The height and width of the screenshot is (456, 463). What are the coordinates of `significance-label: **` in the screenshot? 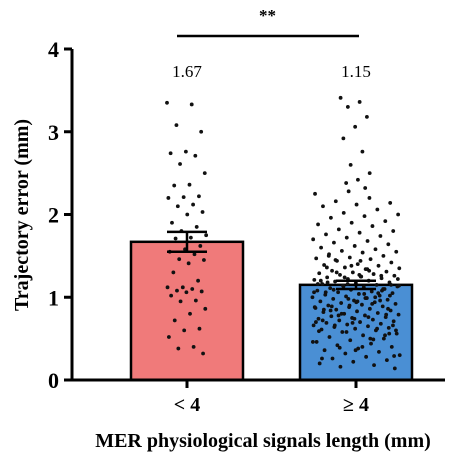 It's located at (267, 15).